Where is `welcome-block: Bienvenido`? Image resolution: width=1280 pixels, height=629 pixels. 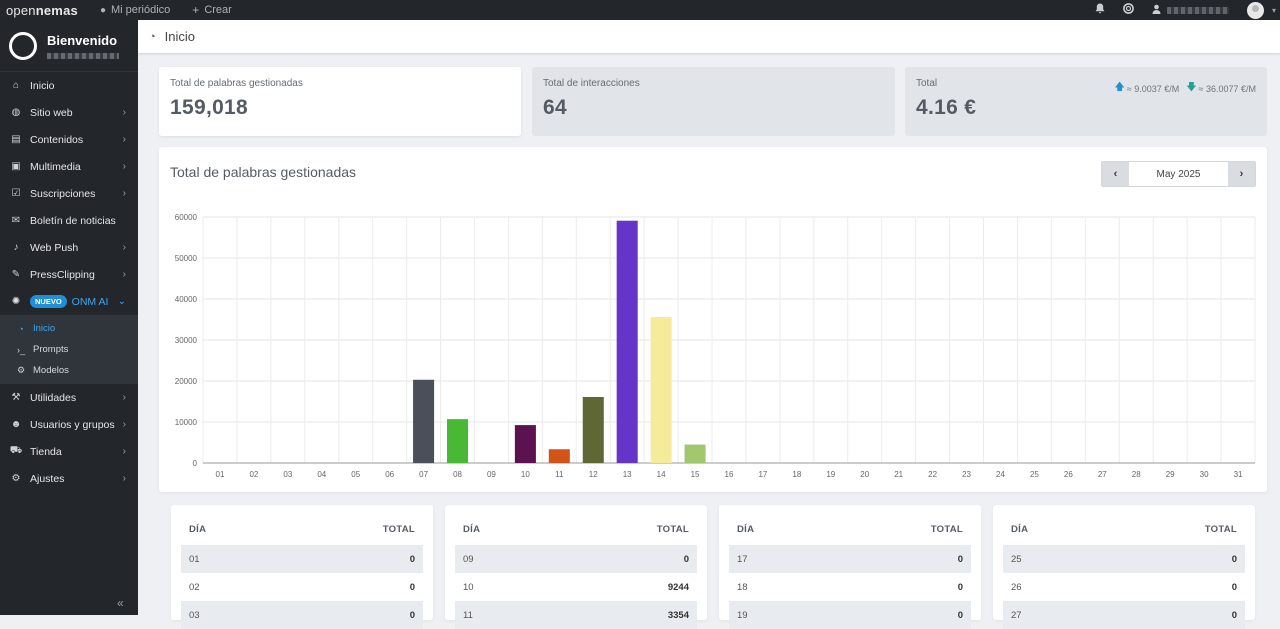
welcome-block: Bienvenido is located at coordinates (69, 46).